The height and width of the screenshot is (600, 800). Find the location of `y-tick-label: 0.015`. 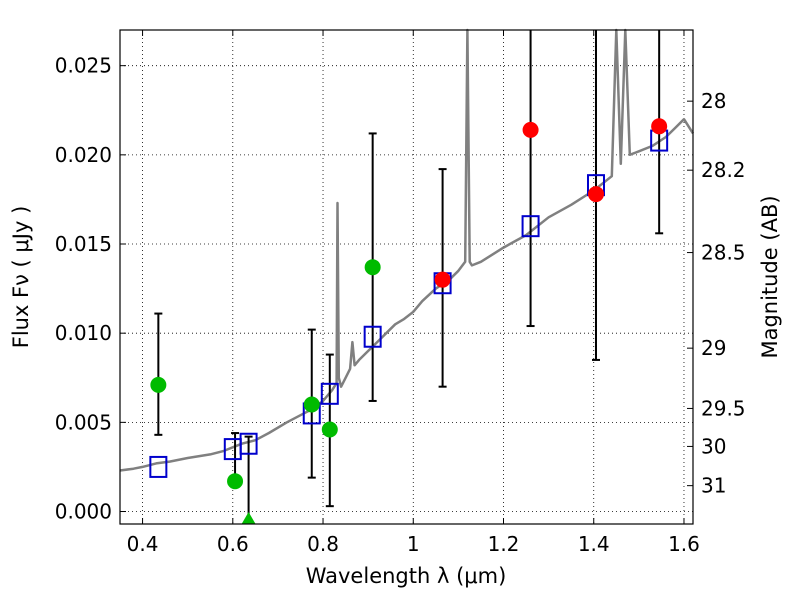

y-tick-label: 0.015 is located at coordinates (83, 244).